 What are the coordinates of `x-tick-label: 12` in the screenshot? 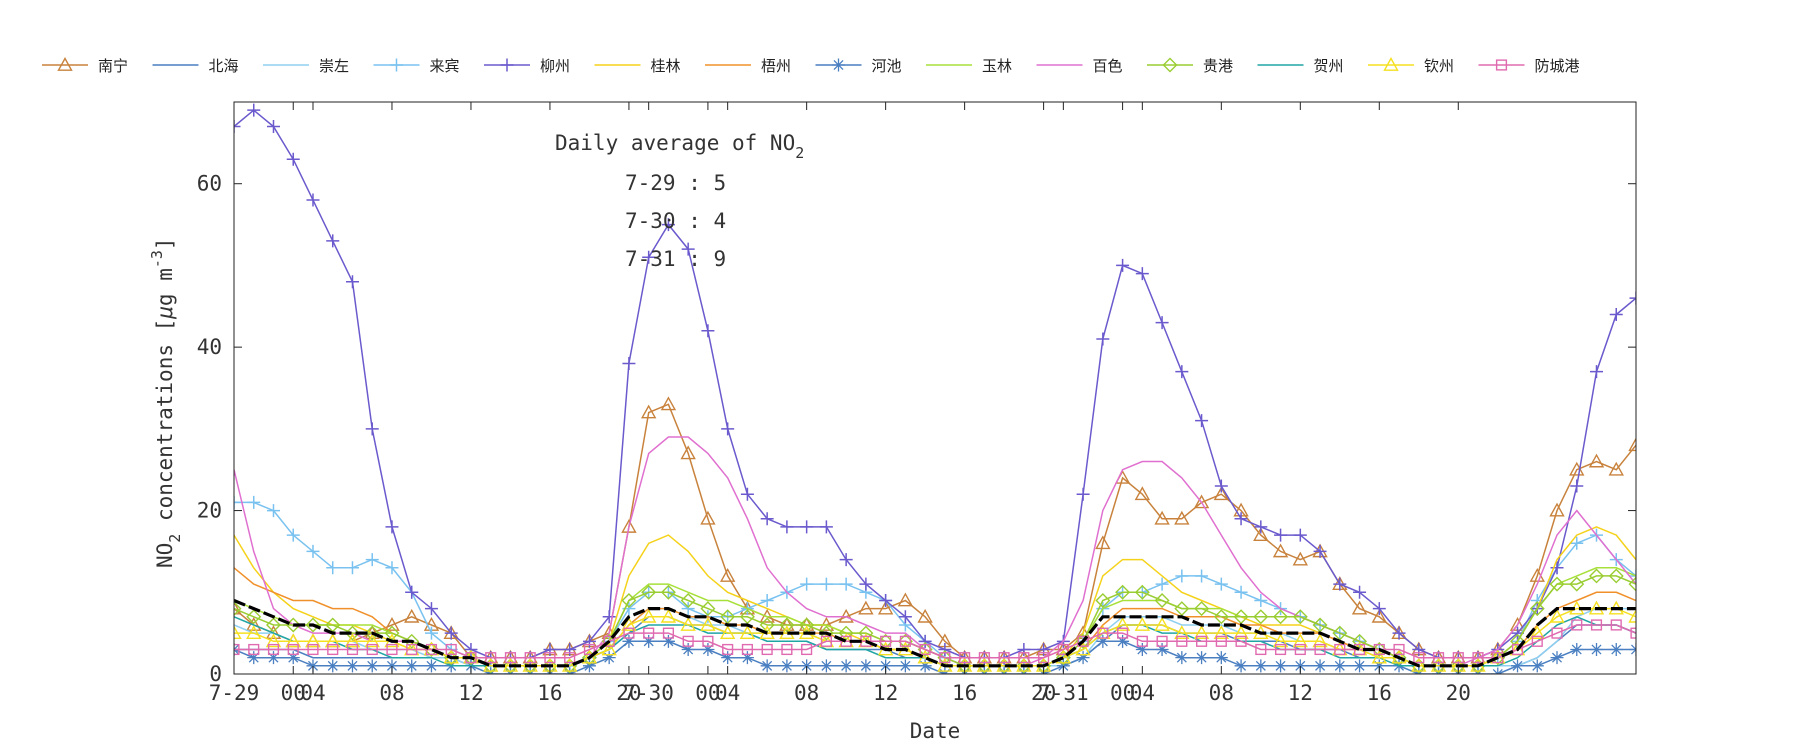 It's located at (1300, 693).